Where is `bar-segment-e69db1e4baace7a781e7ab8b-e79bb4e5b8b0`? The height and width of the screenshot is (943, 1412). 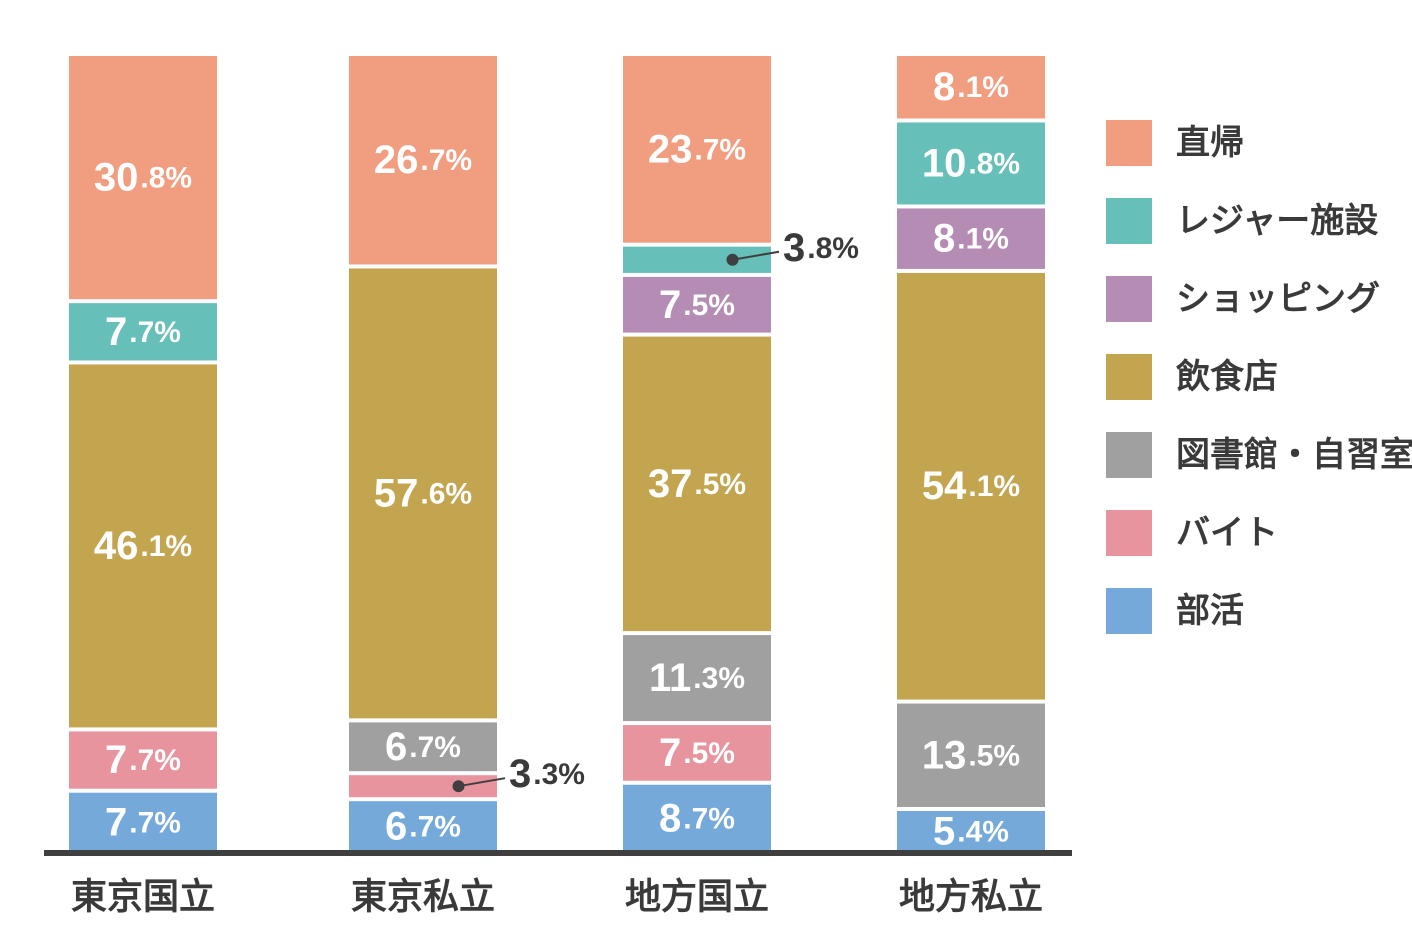 bar-segment-e69db1e4baace7a781e7ab8b-e79bb4e5b8b0 is located at coordinates (423, 160).